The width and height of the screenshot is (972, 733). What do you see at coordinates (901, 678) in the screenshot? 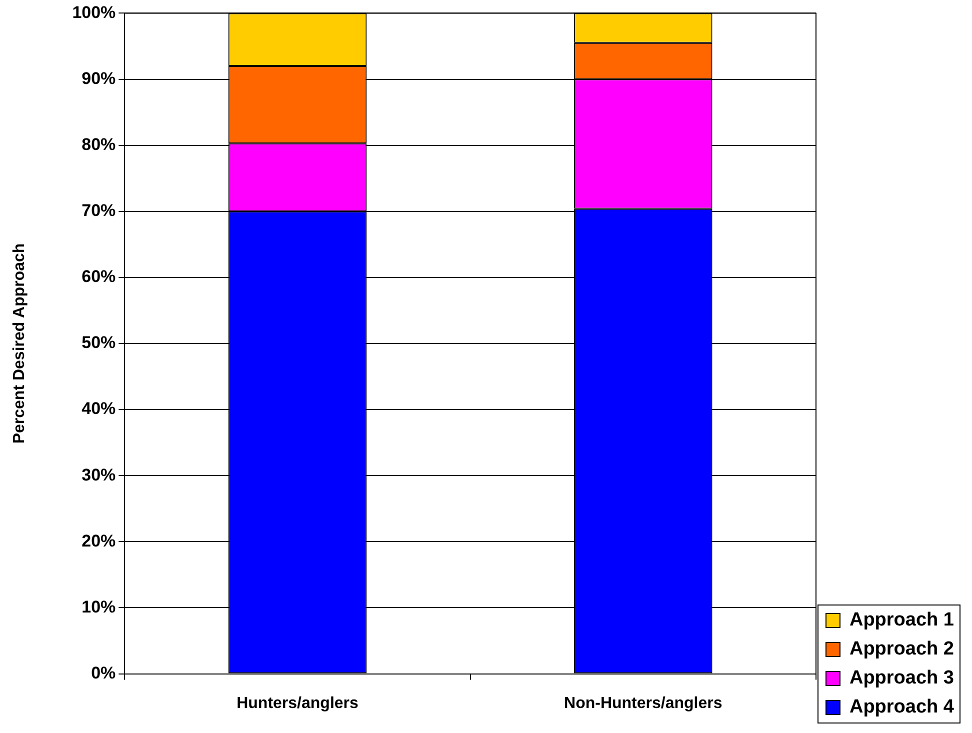
I see `legend-label: Approach 3` at bounding box center [901, 678].